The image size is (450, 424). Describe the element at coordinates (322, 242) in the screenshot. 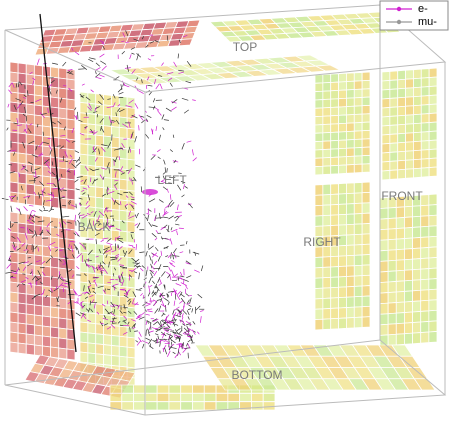

I see `face-label: RIGHT` at that location.